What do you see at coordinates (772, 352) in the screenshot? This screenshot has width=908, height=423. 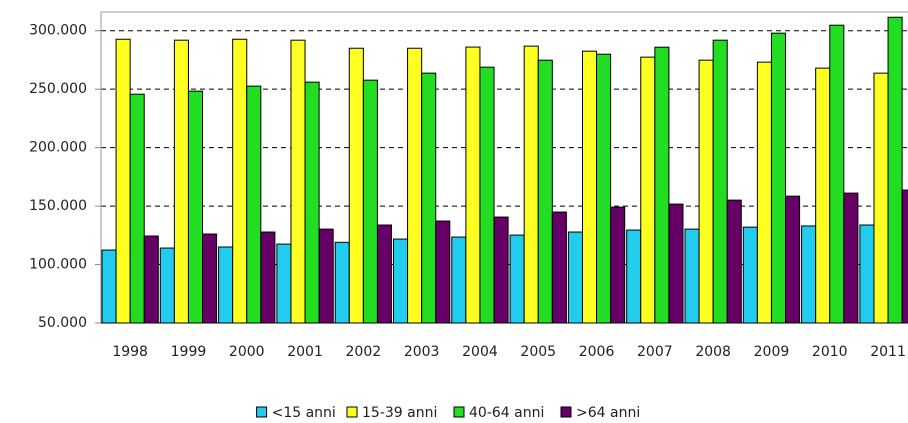 I see `x-tick-label: 2009` at bounding box center [772, 352].